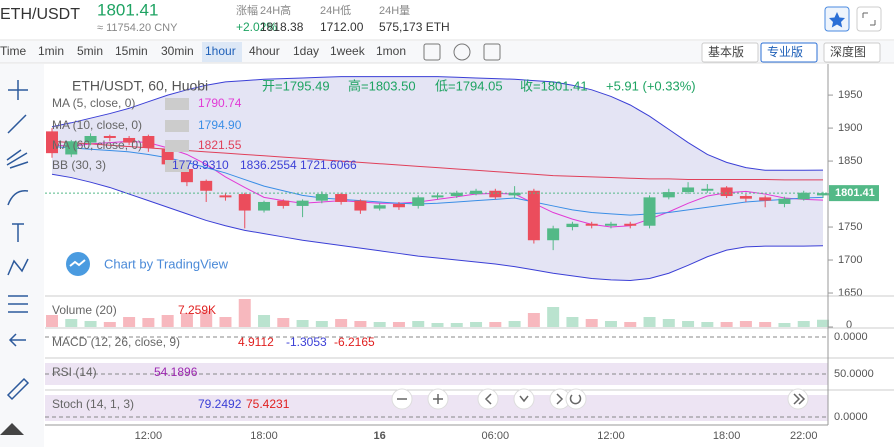  Describe the element at coordinates (84, 310) in the screenshot. I see `indicator-name: Volume (20)` at that location.